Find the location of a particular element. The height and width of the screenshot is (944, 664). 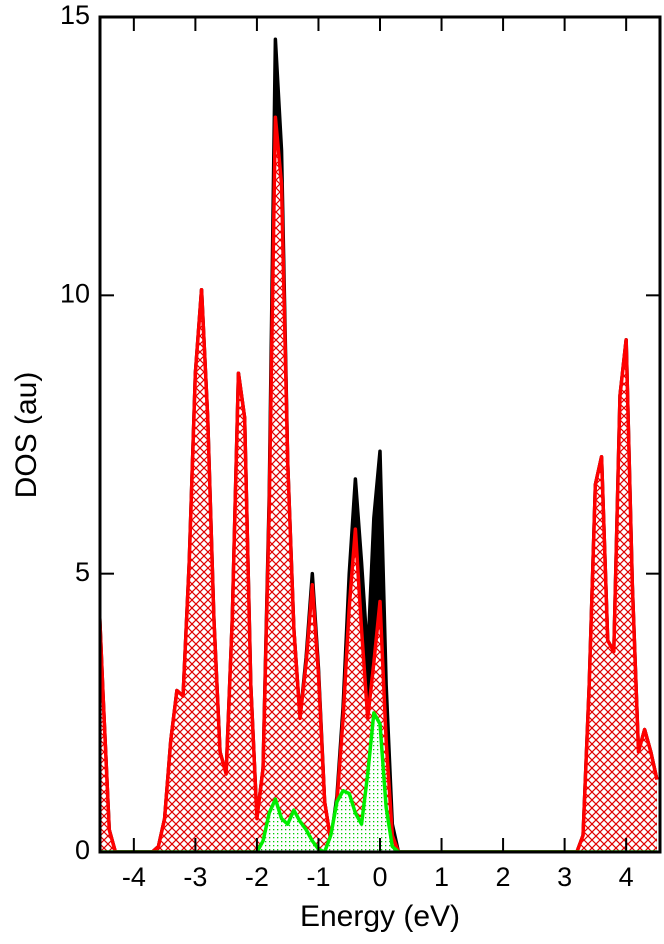

x-tick-label: 2 is located at coordinates (503, 877).